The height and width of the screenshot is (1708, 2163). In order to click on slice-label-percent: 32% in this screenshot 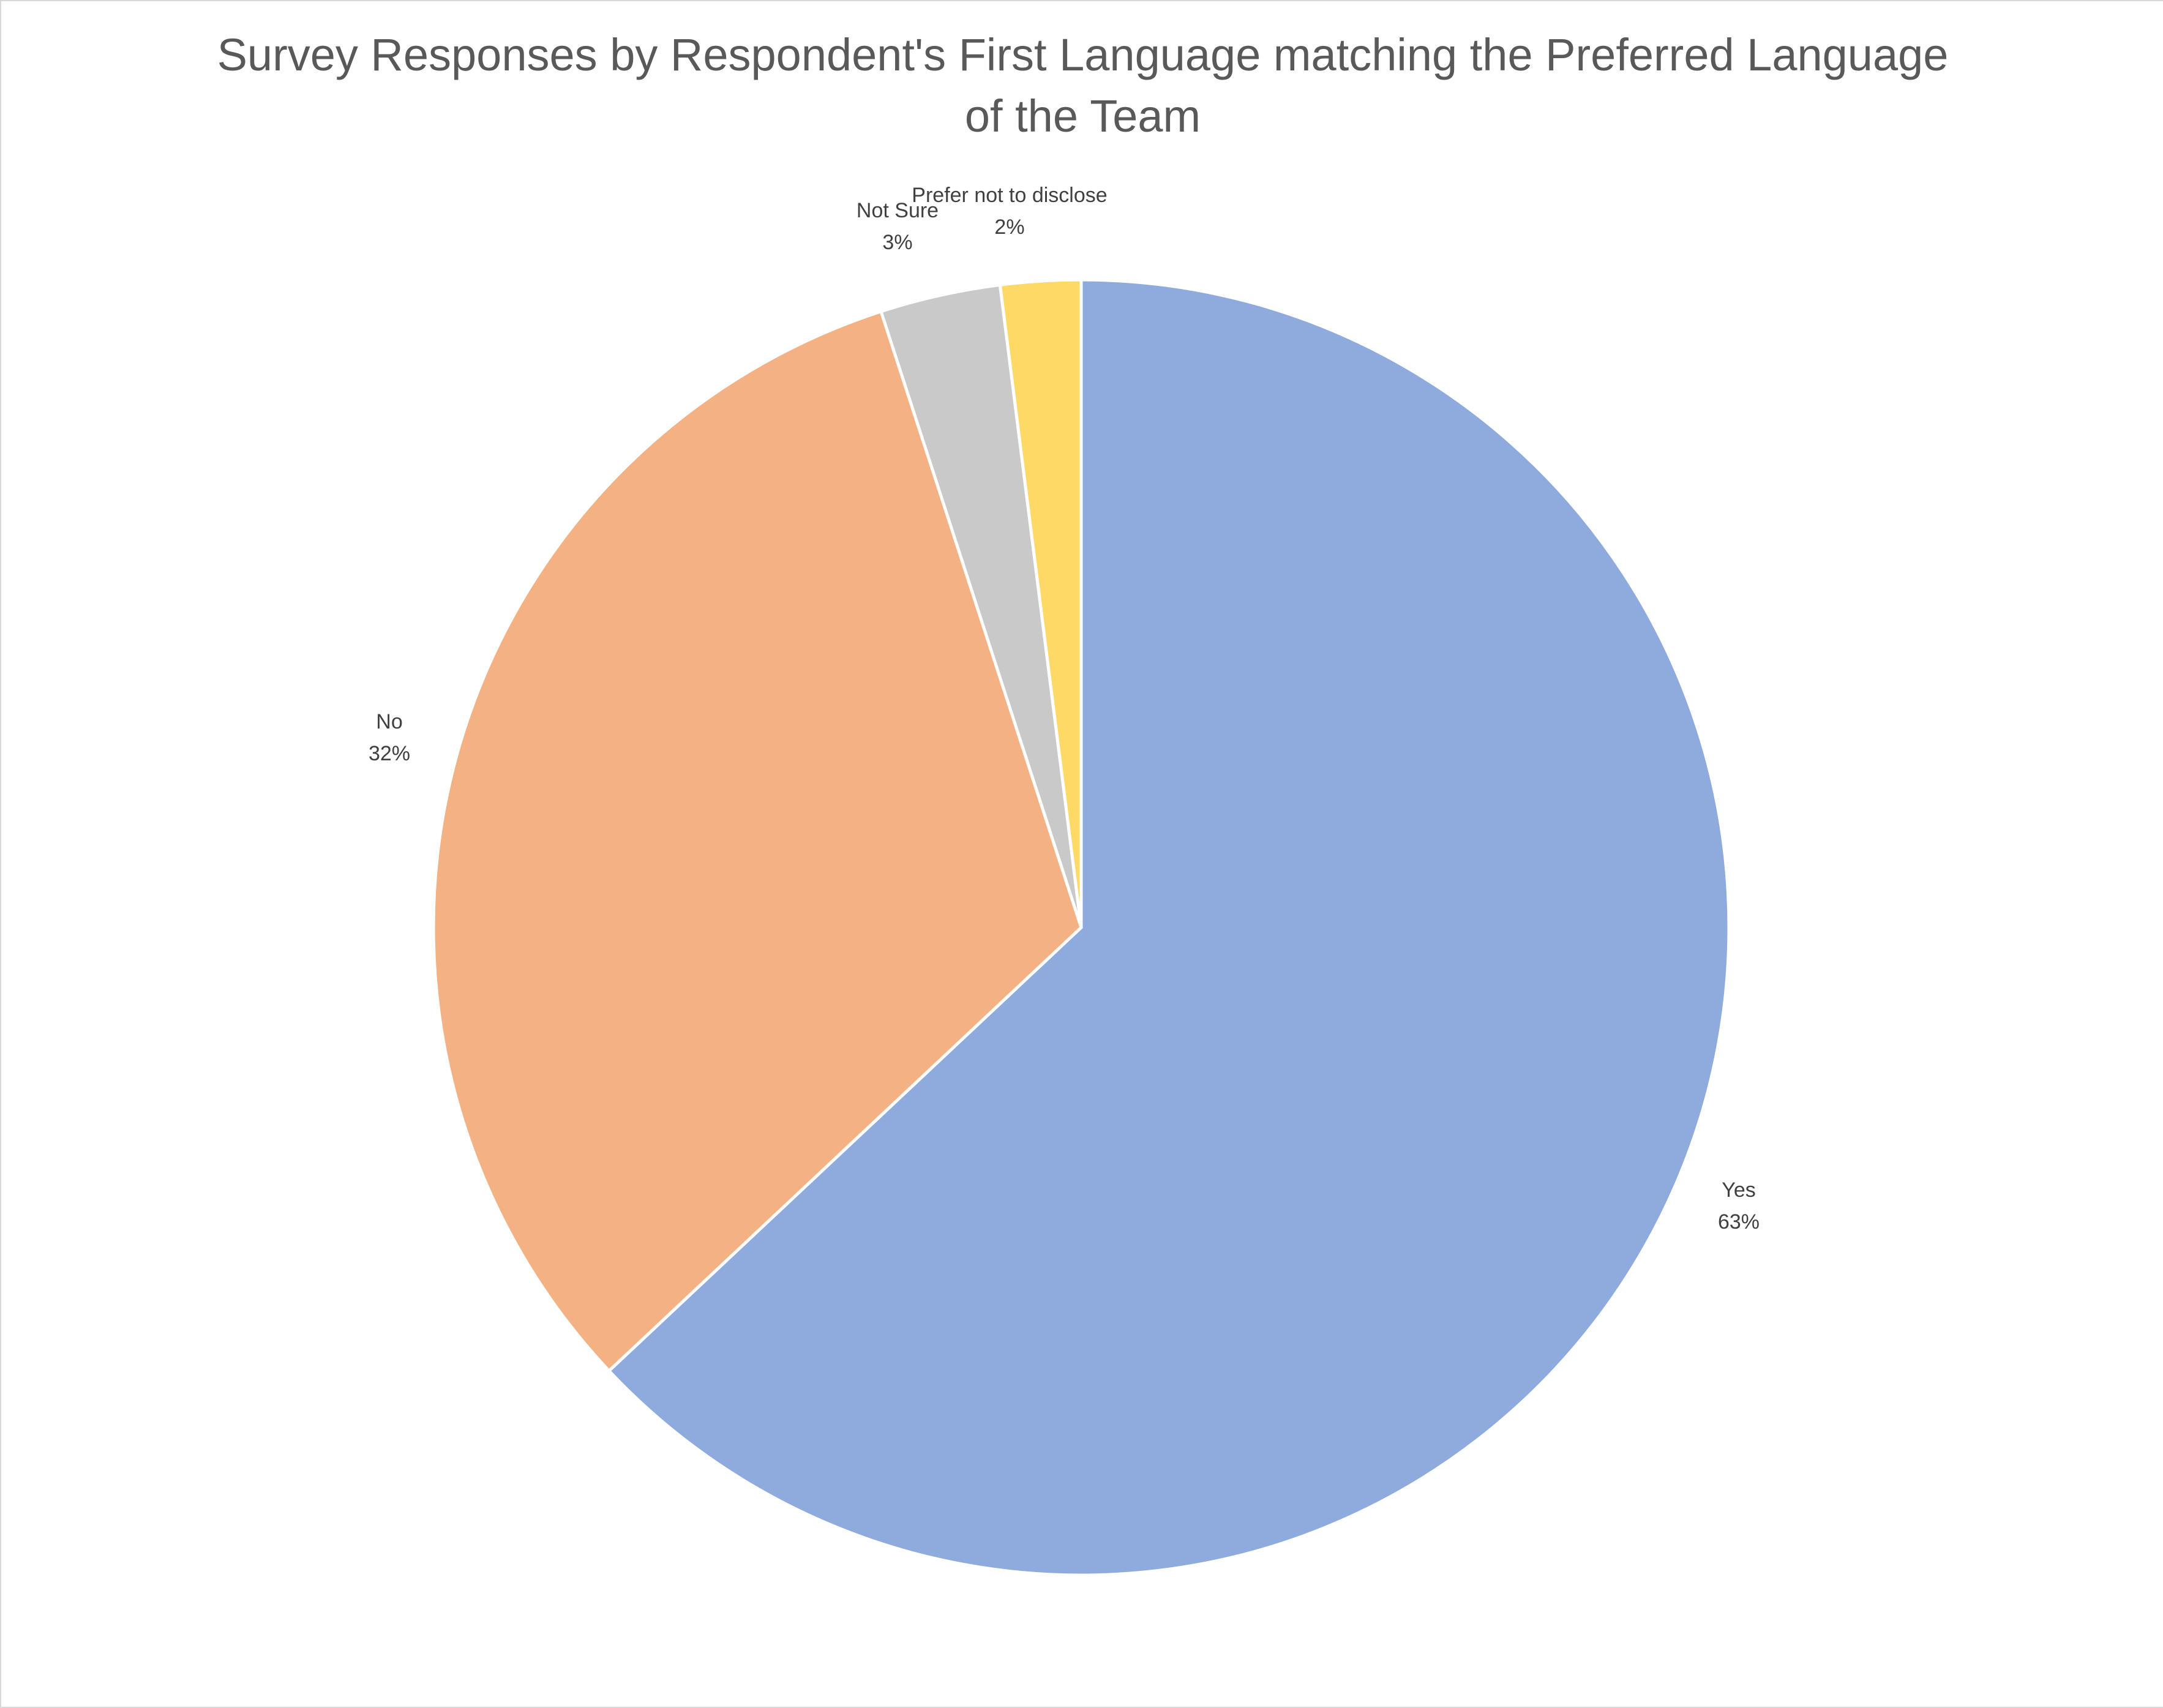, I will do `click(389, 753)`.